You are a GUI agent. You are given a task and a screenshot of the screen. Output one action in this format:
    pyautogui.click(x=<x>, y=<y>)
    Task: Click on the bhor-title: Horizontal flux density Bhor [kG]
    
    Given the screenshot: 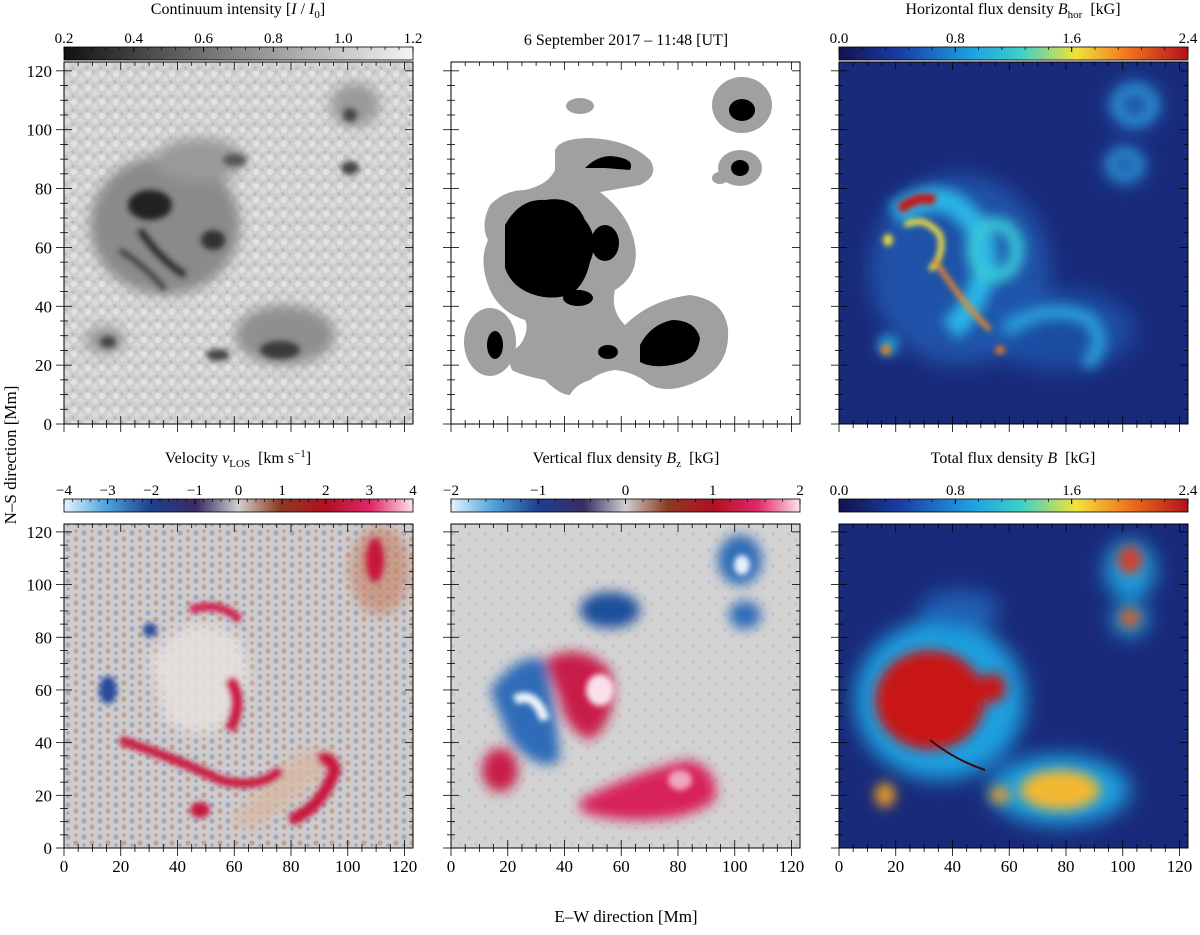 What is the action you would take?
    pyautogui.click(x=1012, y=11)
    